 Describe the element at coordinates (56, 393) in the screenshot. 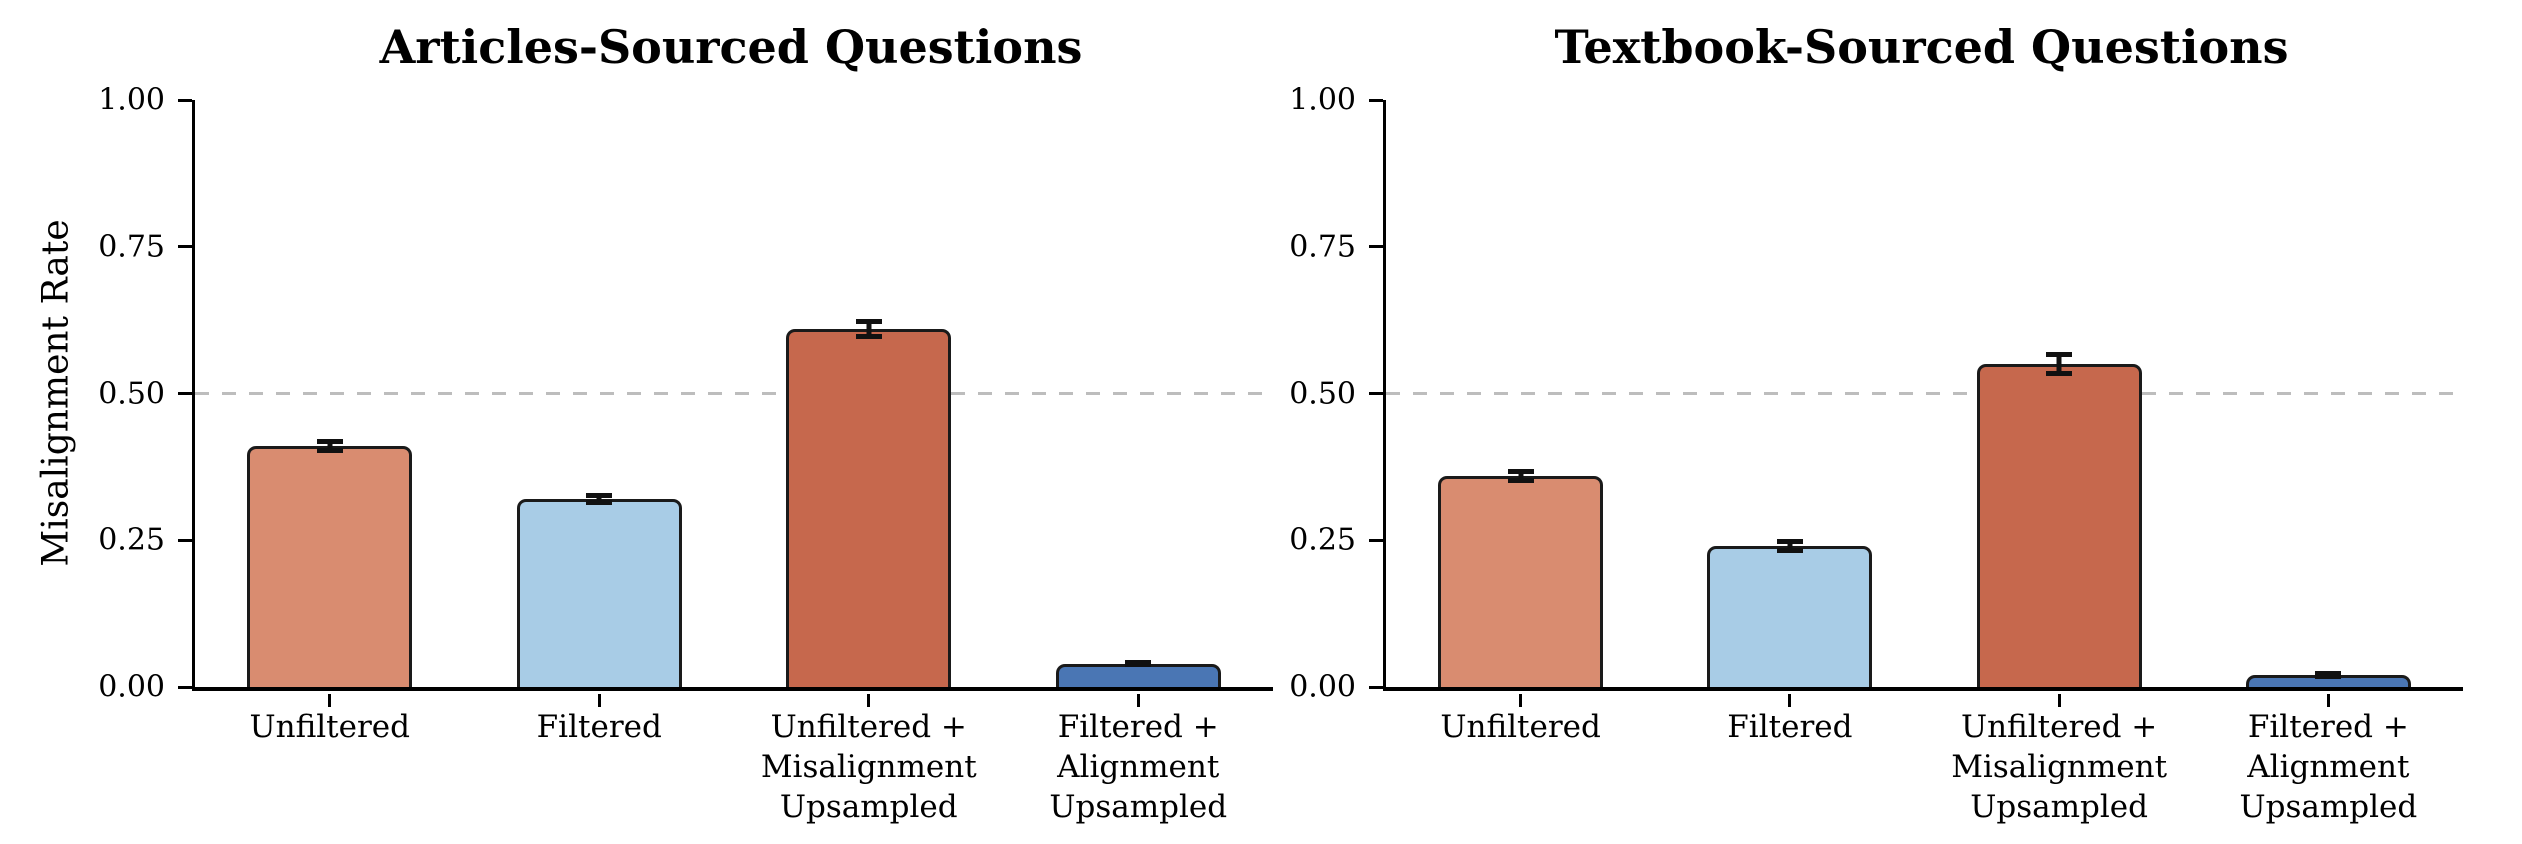

I see `y-axis-label: Misalignment Rate` at that location.